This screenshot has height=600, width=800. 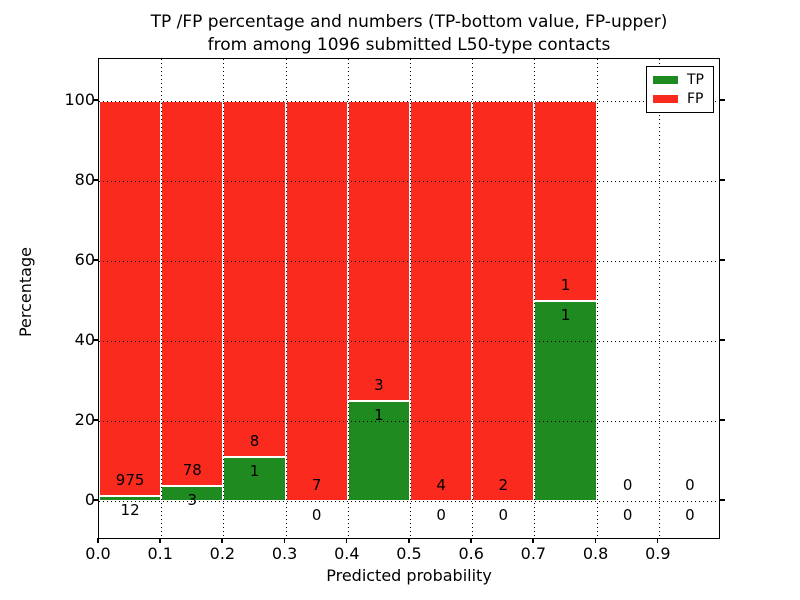 What do you see at coordinates (595, 553) in the screenshot?
I see `x-tick-label: 0.8` at bounding box center [595, 553].